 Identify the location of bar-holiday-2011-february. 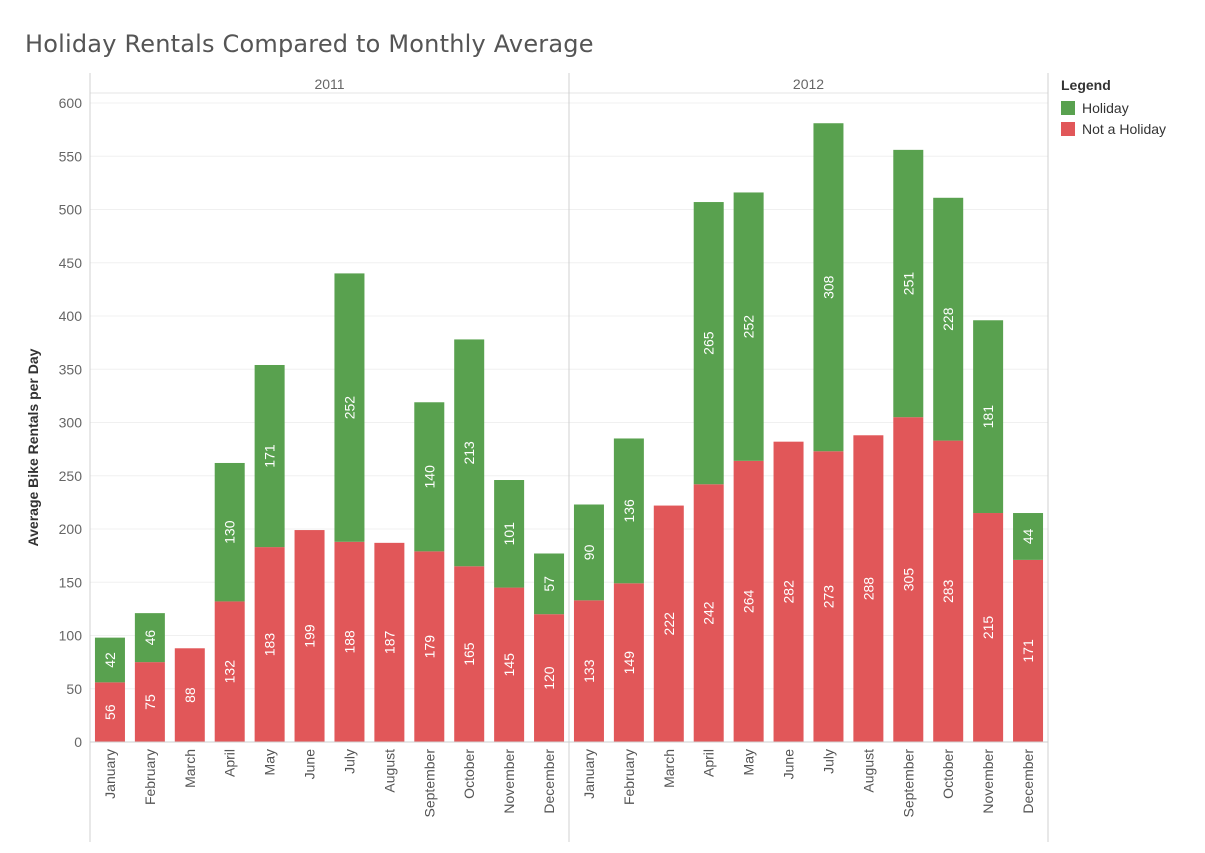
(149, 638).